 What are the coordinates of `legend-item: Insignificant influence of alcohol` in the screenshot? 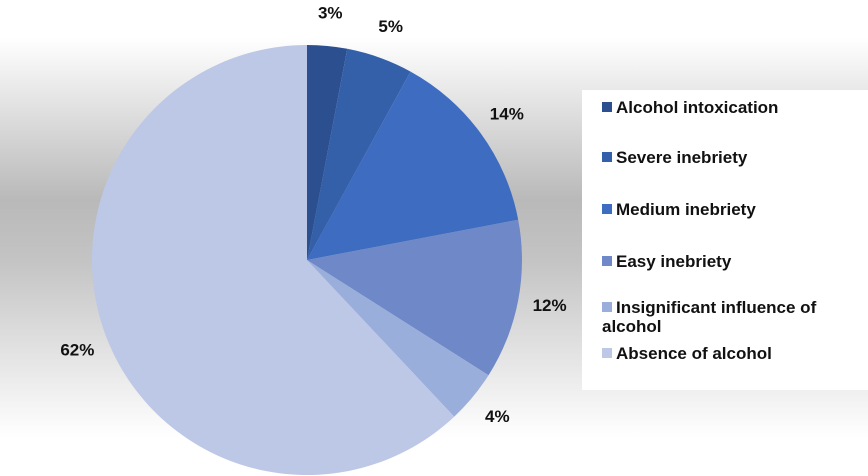 It's located at (735, 317).